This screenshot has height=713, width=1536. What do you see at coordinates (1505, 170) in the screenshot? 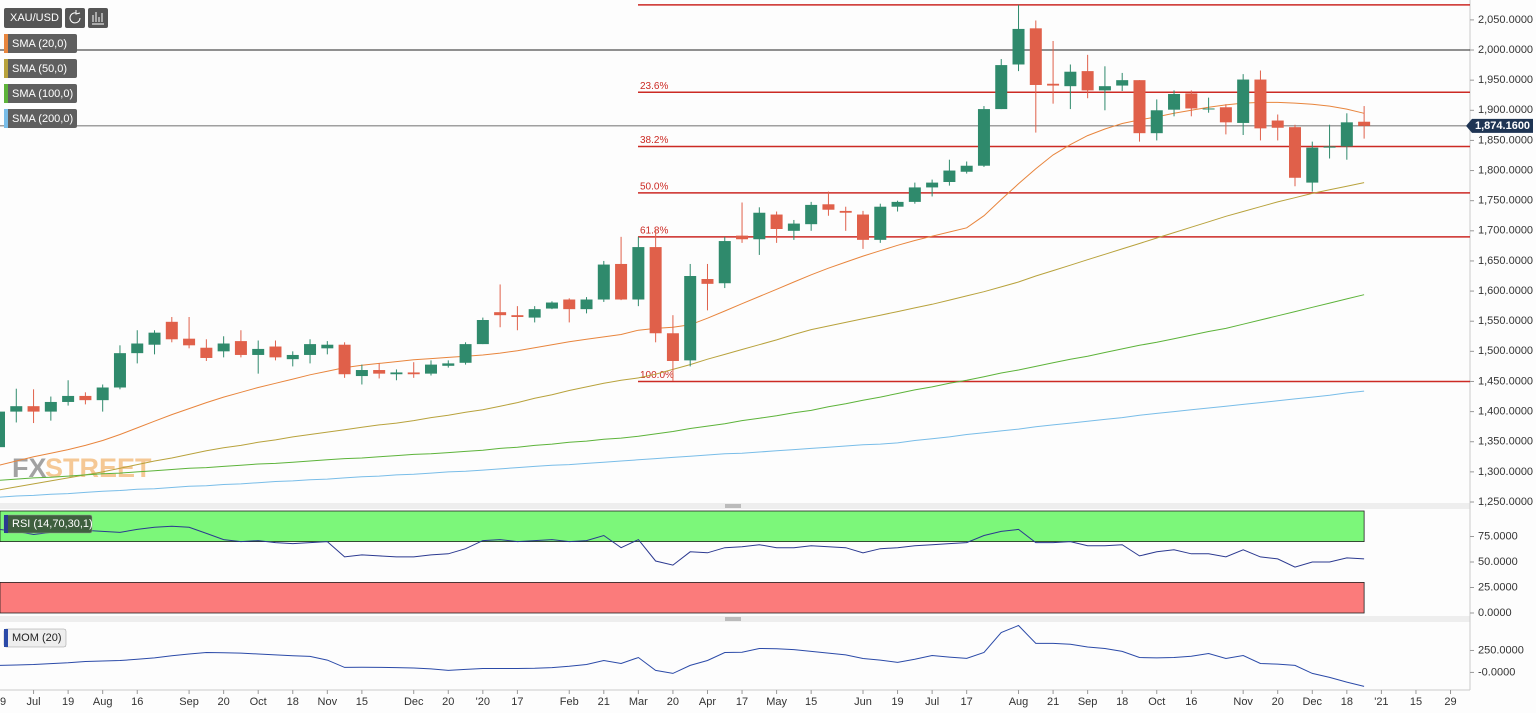
I see `y-tick-label: 1,800.0000` at bounding box center [1505, 170].